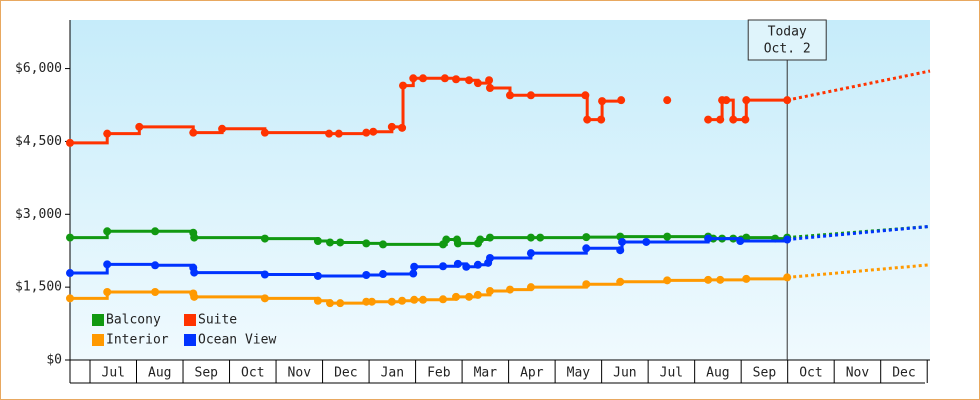 This screenshot has height=400, width=980. Describe the element at coordinates (439, 373) in the screenshot. I see `x-tick-label: Feb` at that location.